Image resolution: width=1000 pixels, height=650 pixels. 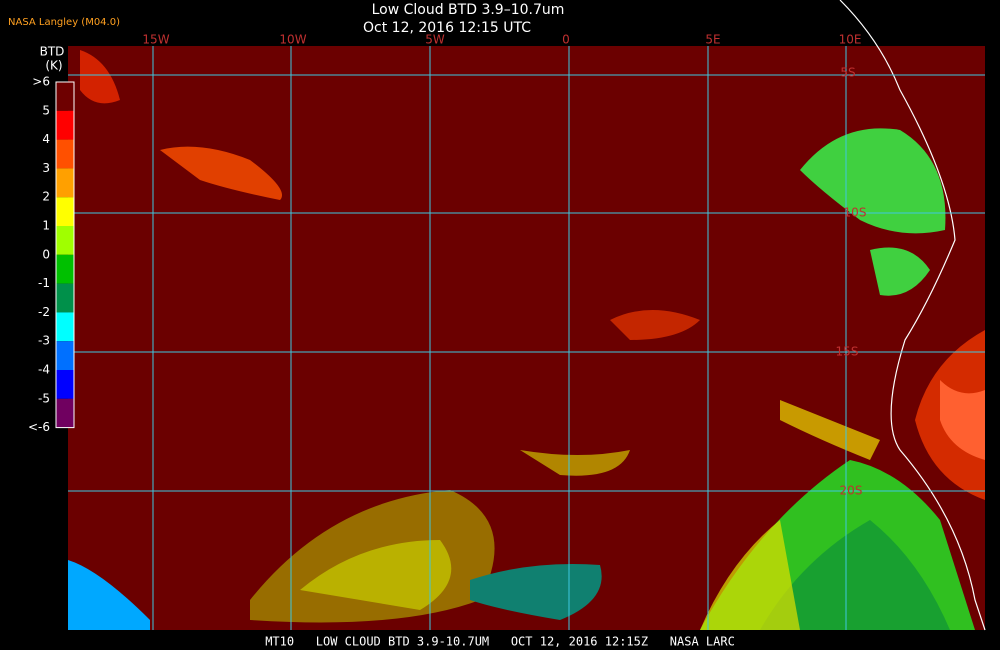 I want to click on colorbar-label: 5, so click(x=46, y=110).